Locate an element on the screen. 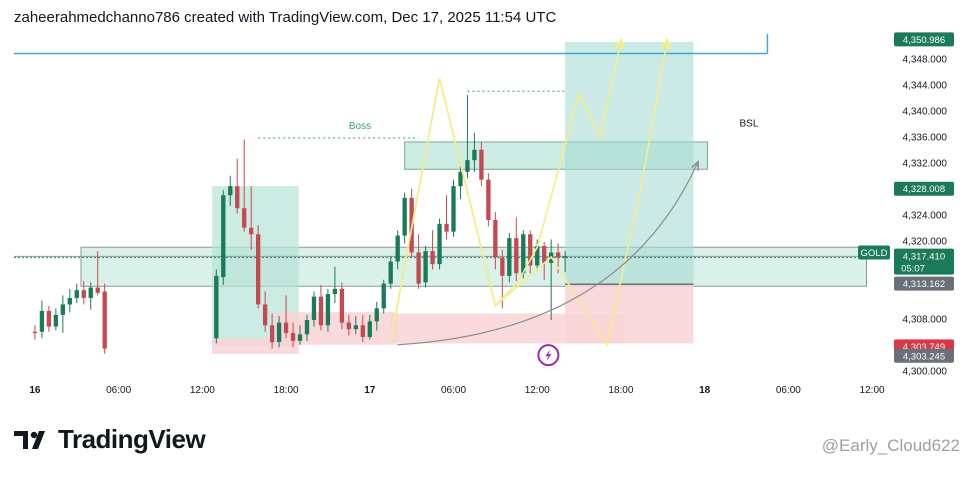 This screenshot has width=972, height=480. zone-green is located at coordinates (473, 266).